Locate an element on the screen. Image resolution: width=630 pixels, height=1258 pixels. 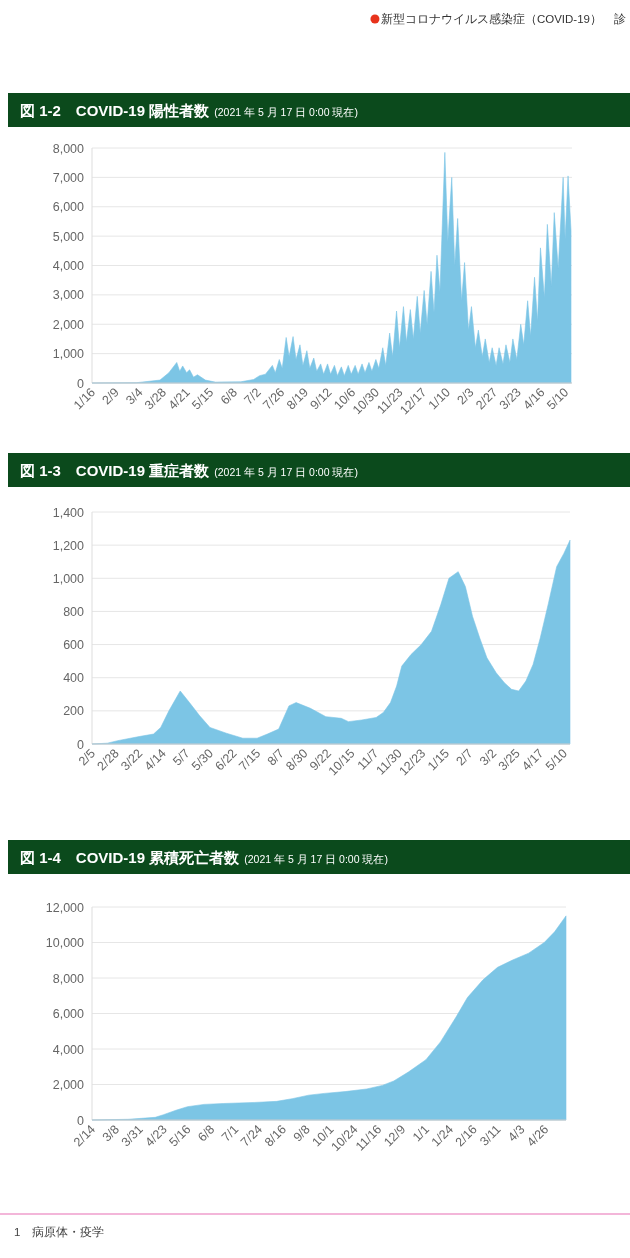
y-tick-label: 200 is located at coordinates (74, 711).